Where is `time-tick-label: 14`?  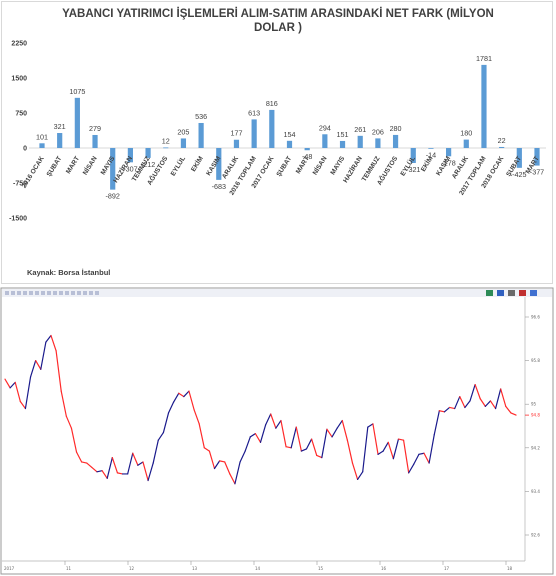
time-tick-label: 14 is located at coordinates (258, 568).